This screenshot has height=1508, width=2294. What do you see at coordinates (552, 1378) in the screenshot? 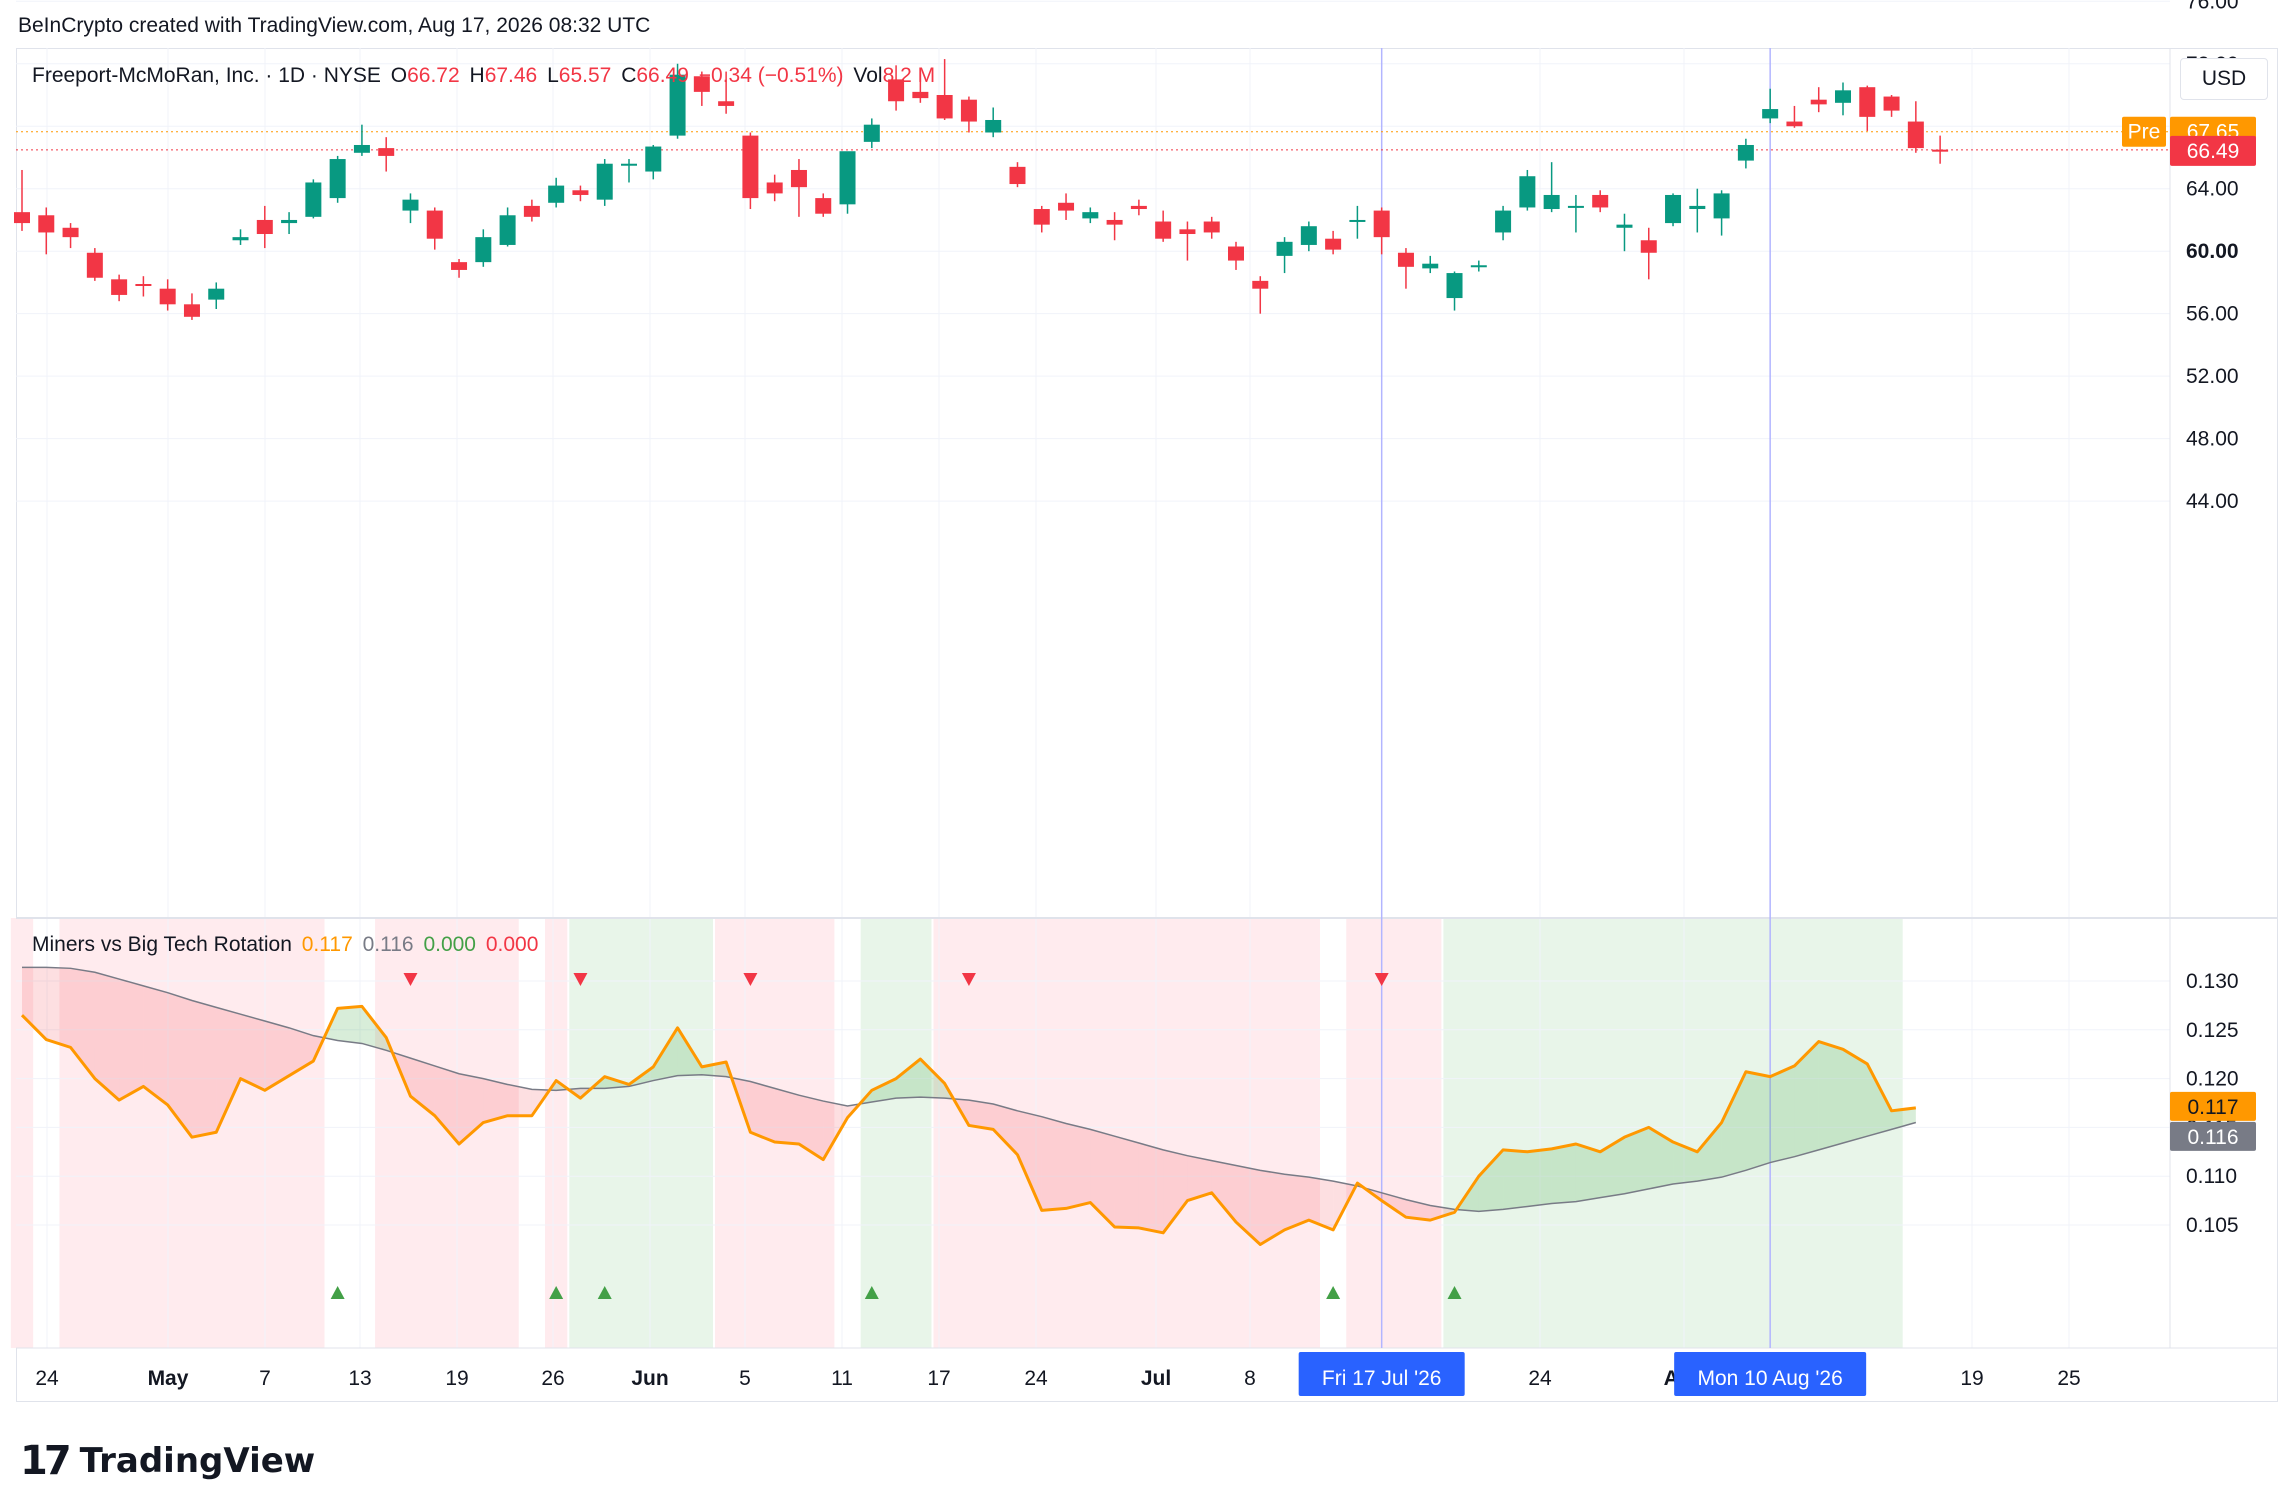
I see `time-axis-tick: 26` at bounding box center [552, 1378].